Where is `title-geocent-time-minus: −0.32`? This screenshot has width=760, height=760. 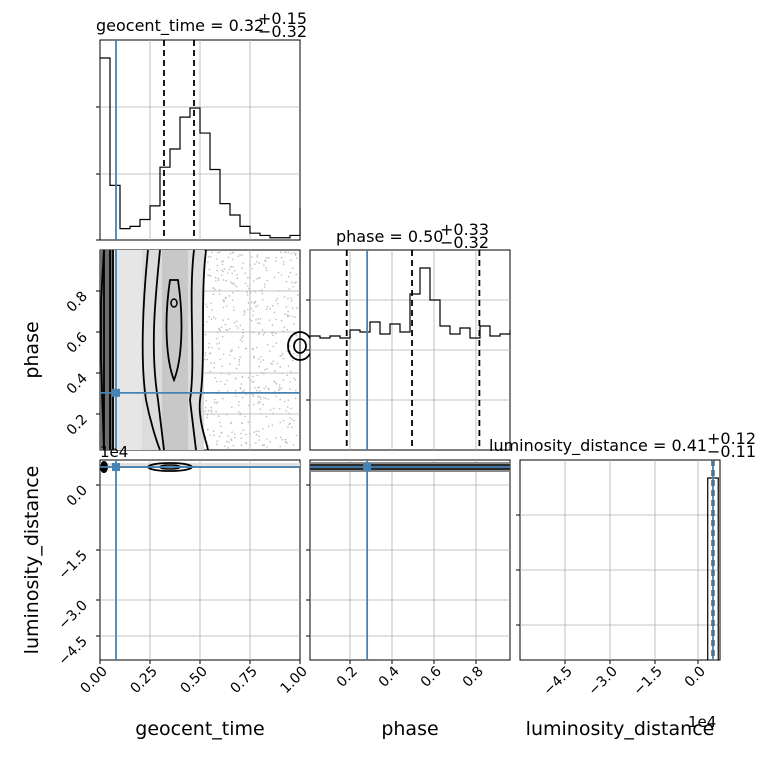
title-geocent-time-minus: −0.32 is located at coordinates (282, 31).